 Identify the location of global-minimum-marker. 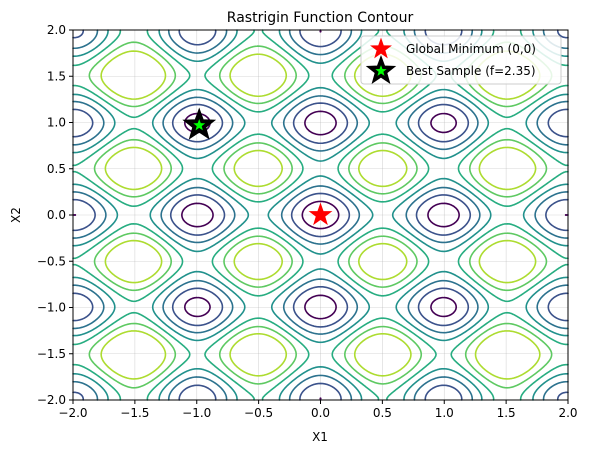
(320, 214).